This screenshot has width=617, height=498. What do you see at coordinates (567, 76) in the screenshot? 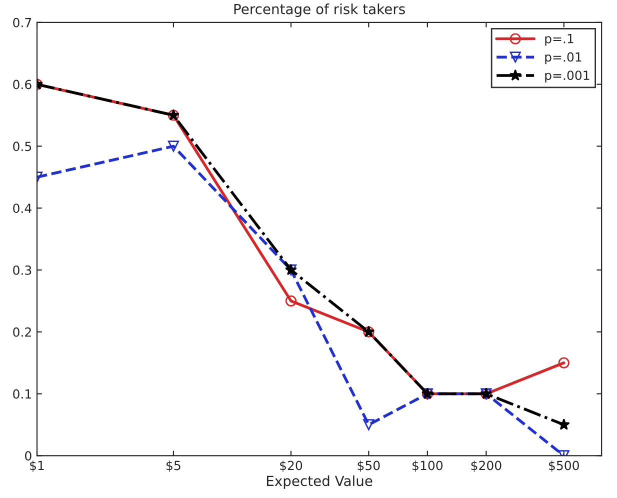
I see `legend-label: p=.001` at bounding box center [567, 76].